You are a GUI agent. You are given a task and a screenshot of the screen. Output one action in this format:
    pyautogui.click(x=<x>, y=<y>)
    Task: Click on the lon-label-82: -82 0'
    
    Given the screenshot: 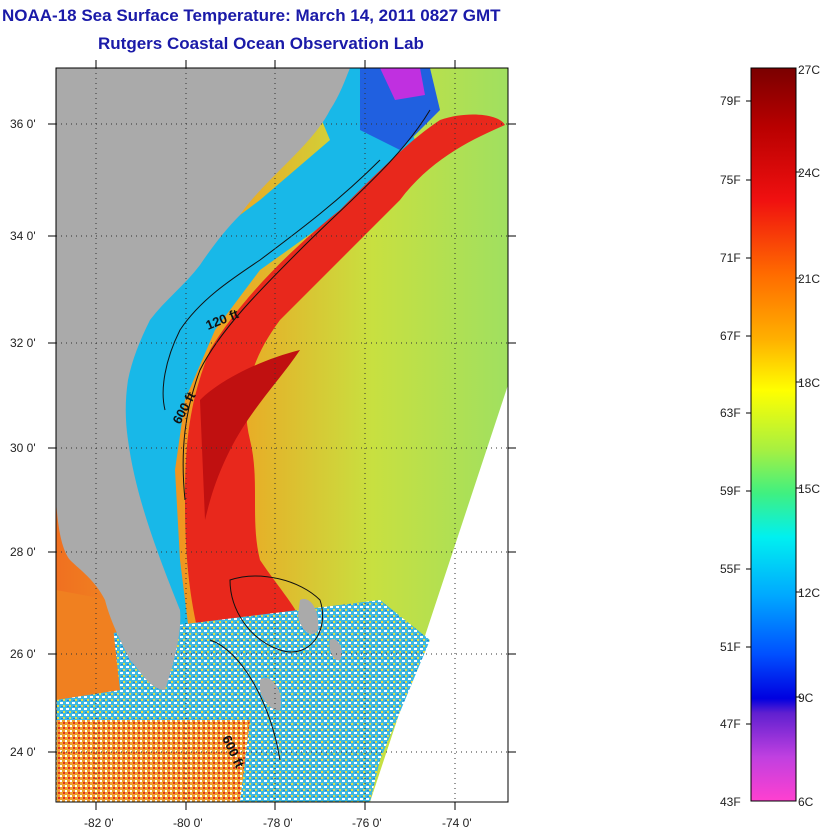 What is the action you would take?
    pyautogui.click(x=99, y=823)
    